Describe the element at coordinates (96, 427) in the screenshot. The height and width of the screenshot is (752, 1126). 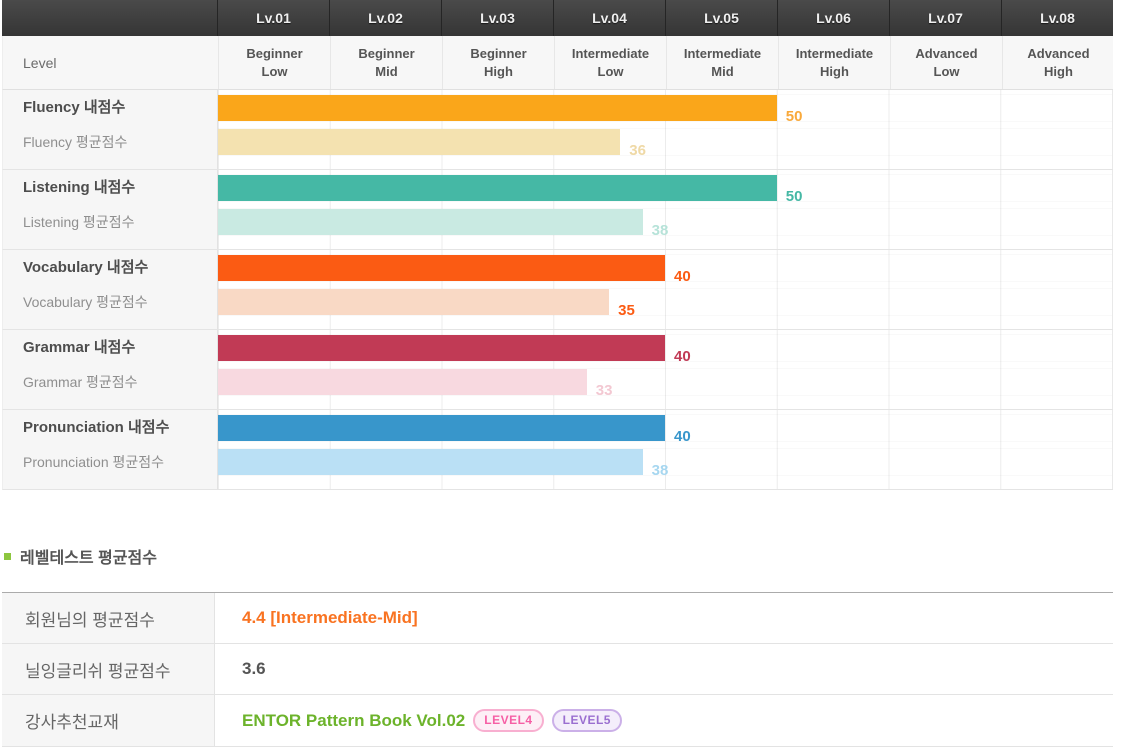
I see `pronunciation-my-label: Pronunciation 내점수` at that location.